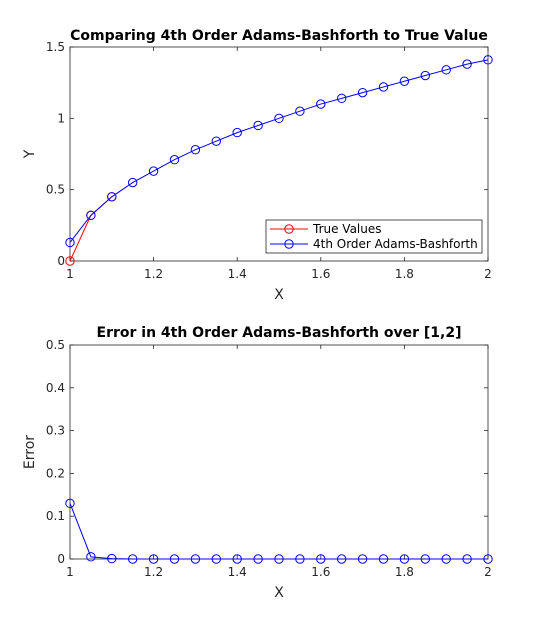 The height and width of the screenshot is (628, 539). Describe the element at coordinates (30, 154) in the screenshot. I see `top-plot-ylabel: Y` at that location.